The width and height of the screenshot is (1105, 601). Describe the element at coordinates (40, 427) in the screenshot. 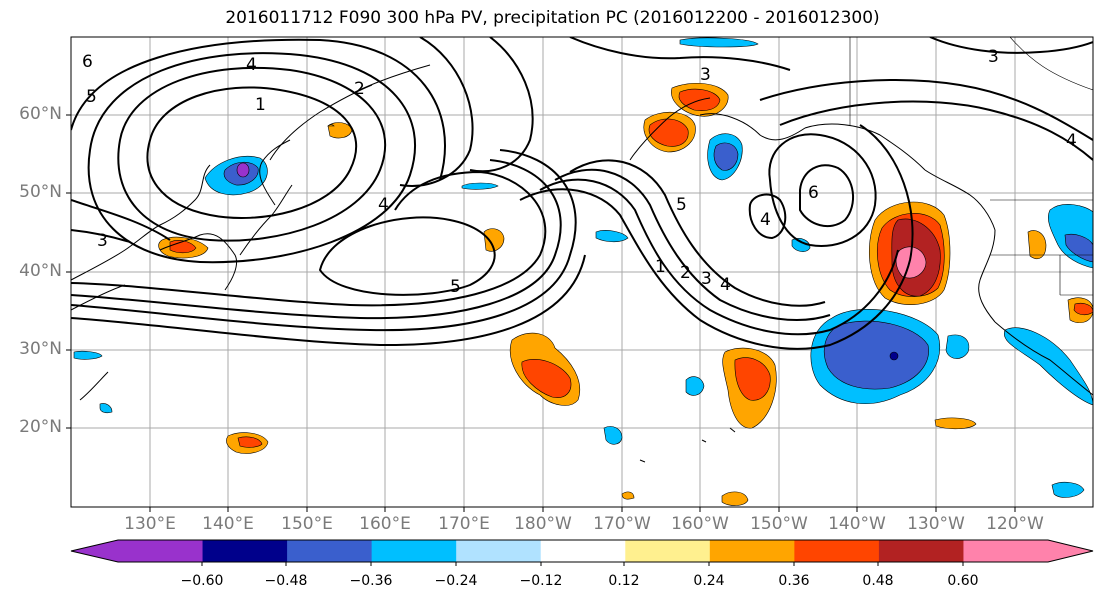

I see `lat-label: 20°N` at that location.